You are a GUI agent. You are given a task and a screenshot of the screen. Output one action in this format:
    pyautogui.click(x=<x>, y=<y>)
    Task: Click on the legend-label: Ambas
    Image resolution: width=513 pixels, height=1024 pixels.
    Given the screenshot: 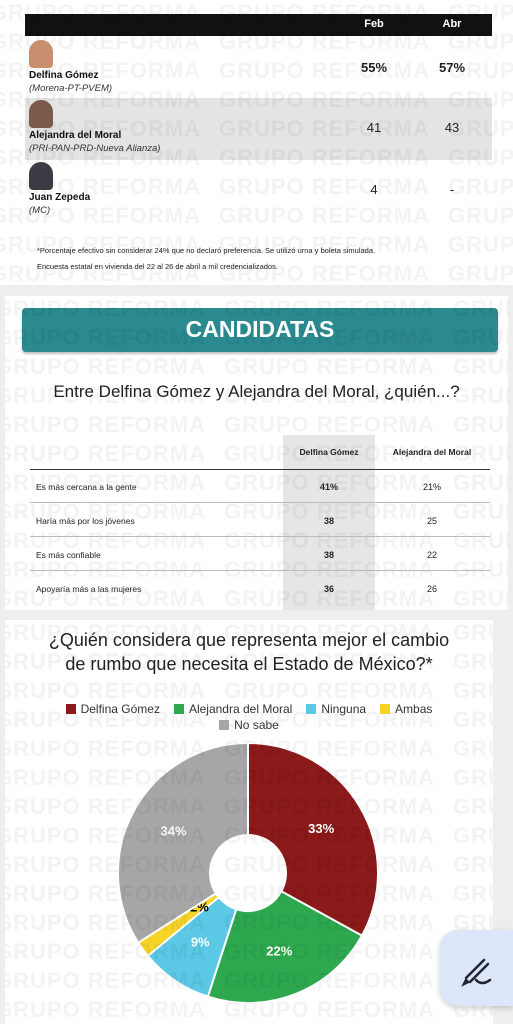 What is the action you would take?
    pyautogui.click(x=414, y=709)
    